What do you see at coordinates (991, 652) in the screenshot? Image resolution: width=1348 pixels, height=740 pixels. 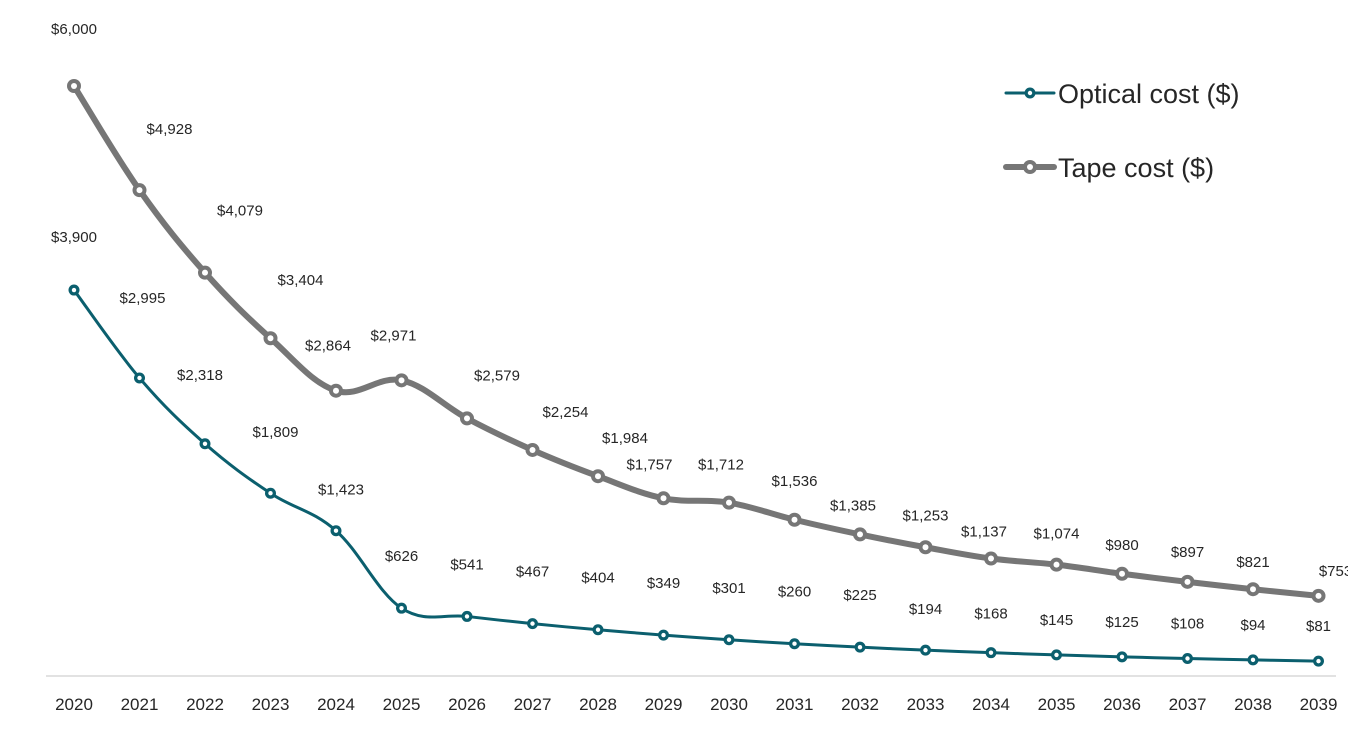 I see `data-point-center-optical-2034` at bounding box center [991, 652].